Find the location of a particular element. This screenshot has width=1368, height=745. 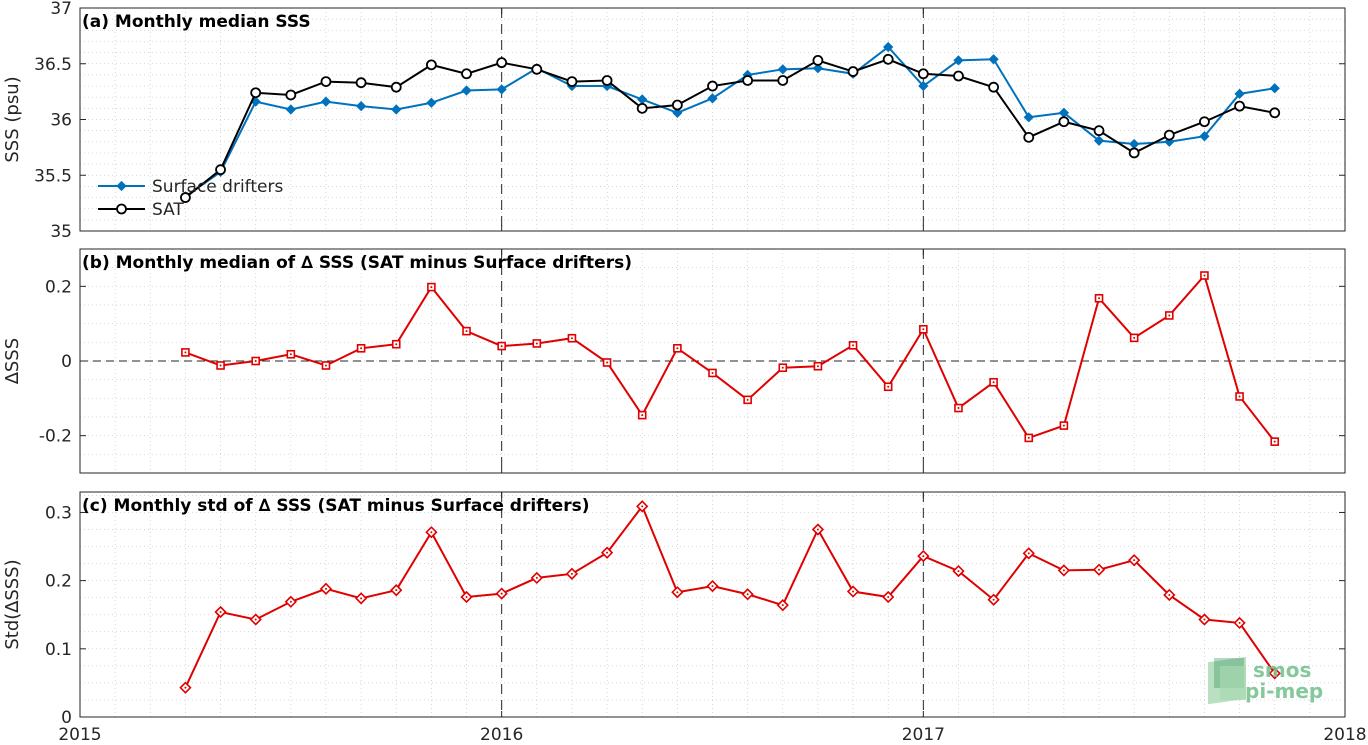

x-tick-label: 2018 is located at coordinates (1344, 735).